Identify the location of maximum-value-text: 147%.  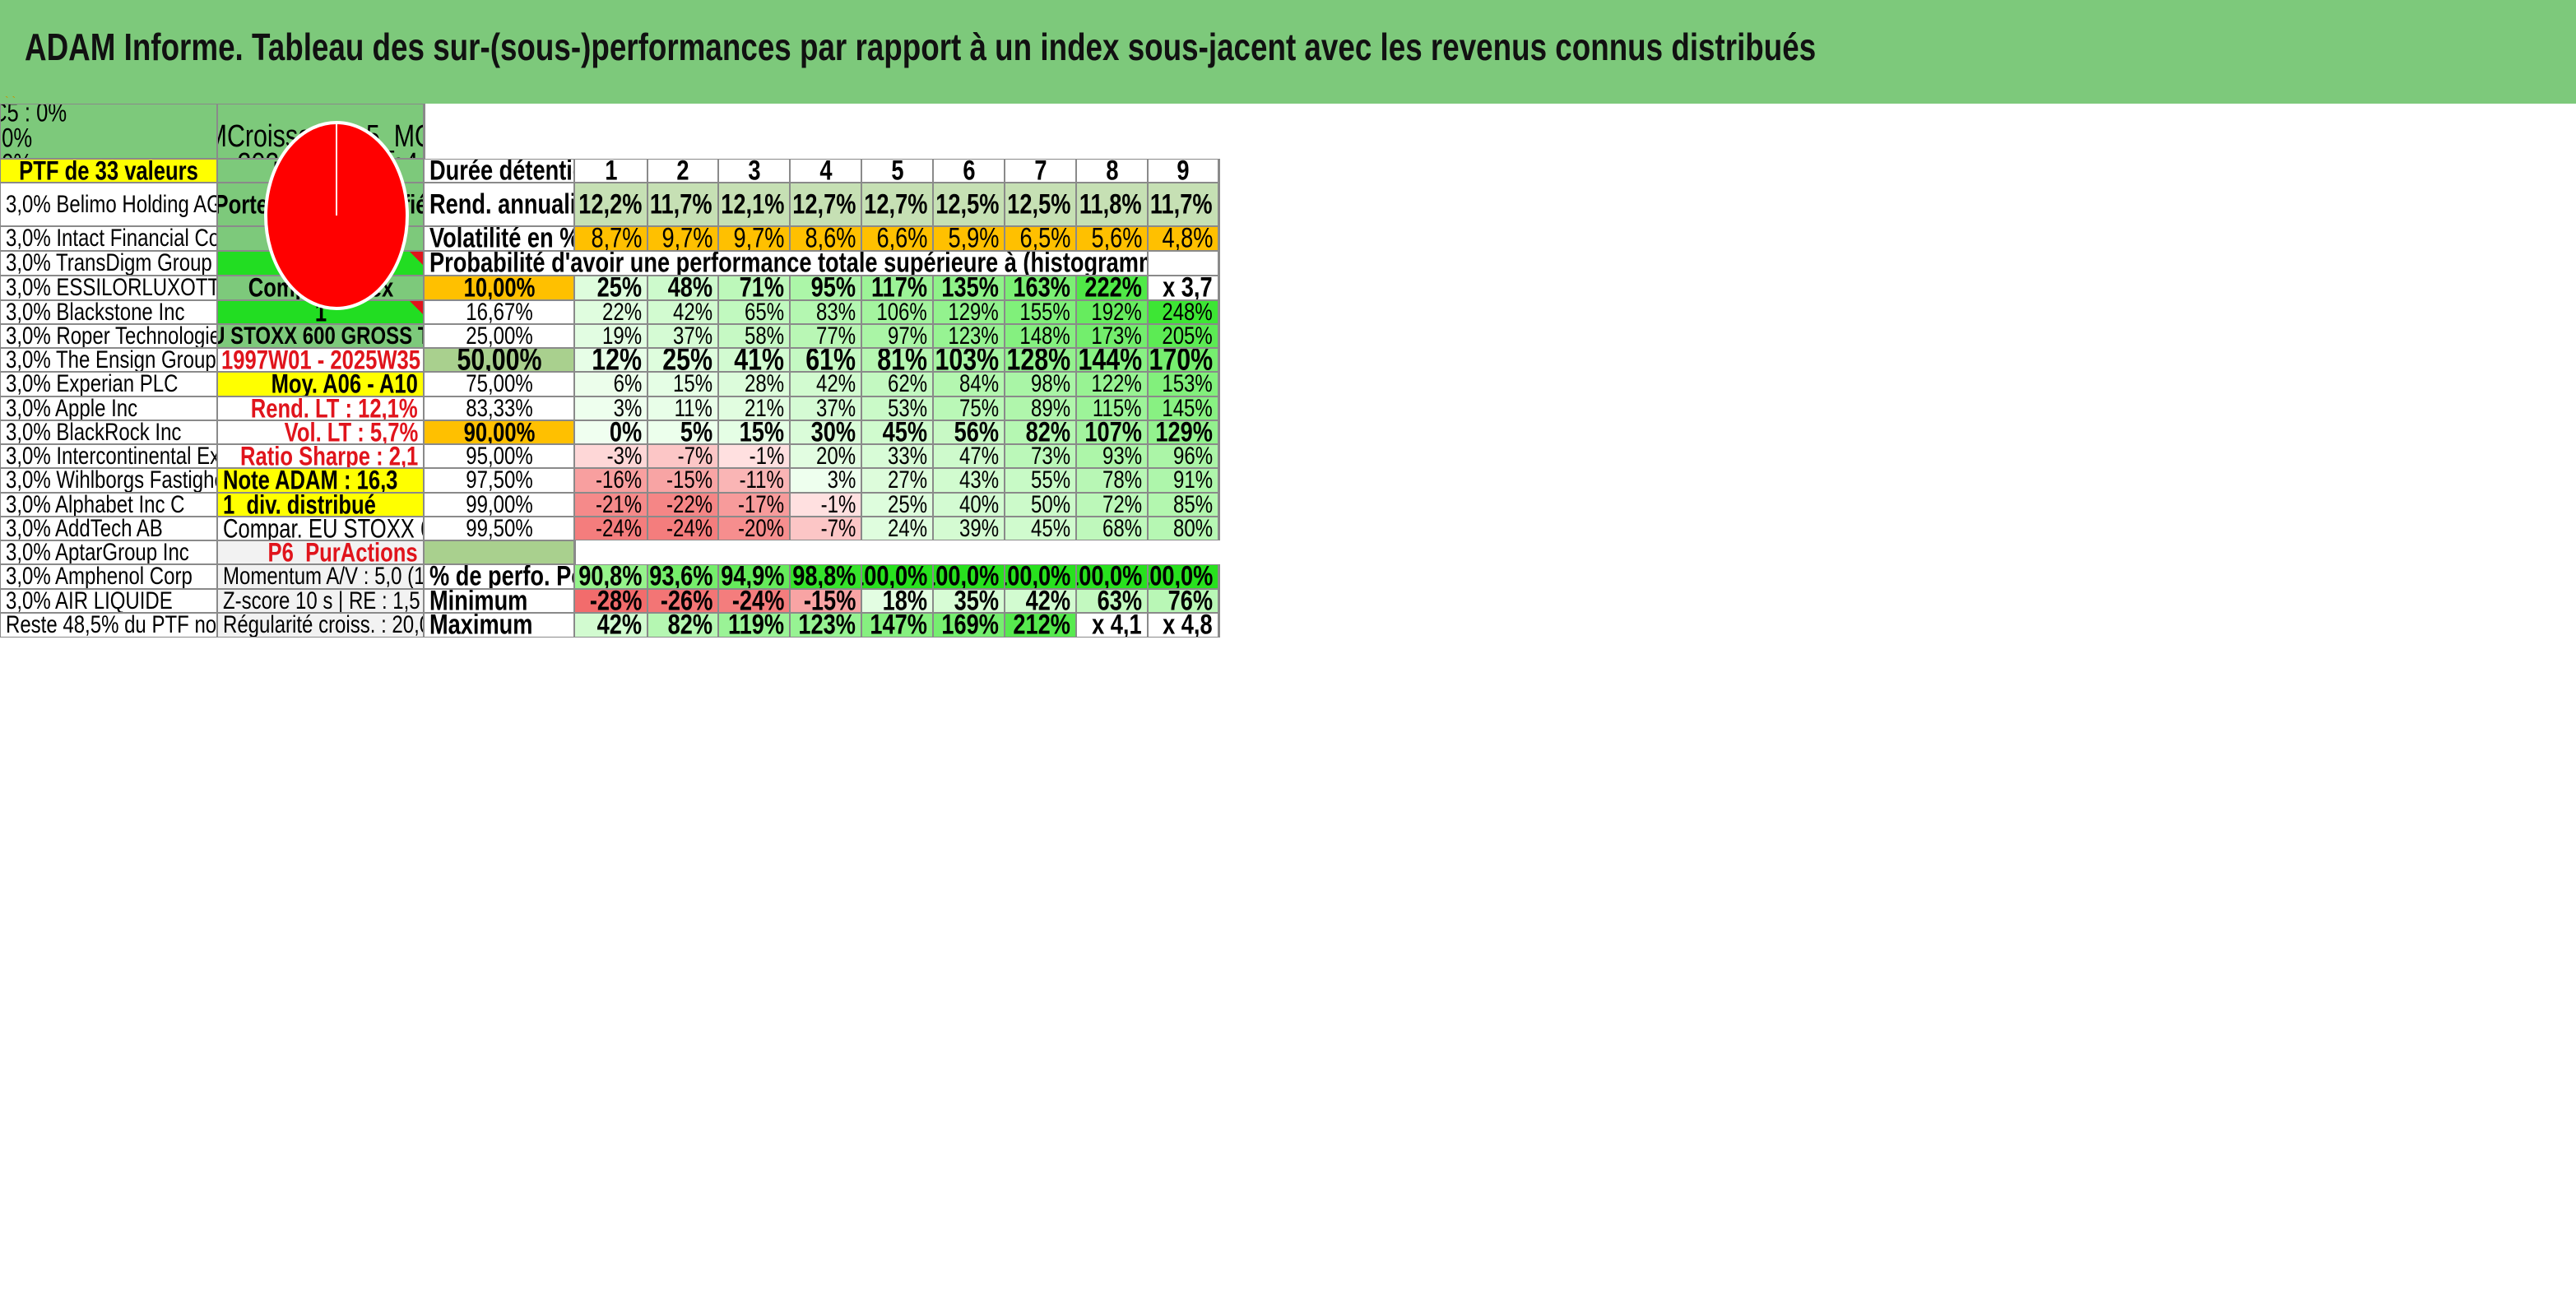
(898, 625).